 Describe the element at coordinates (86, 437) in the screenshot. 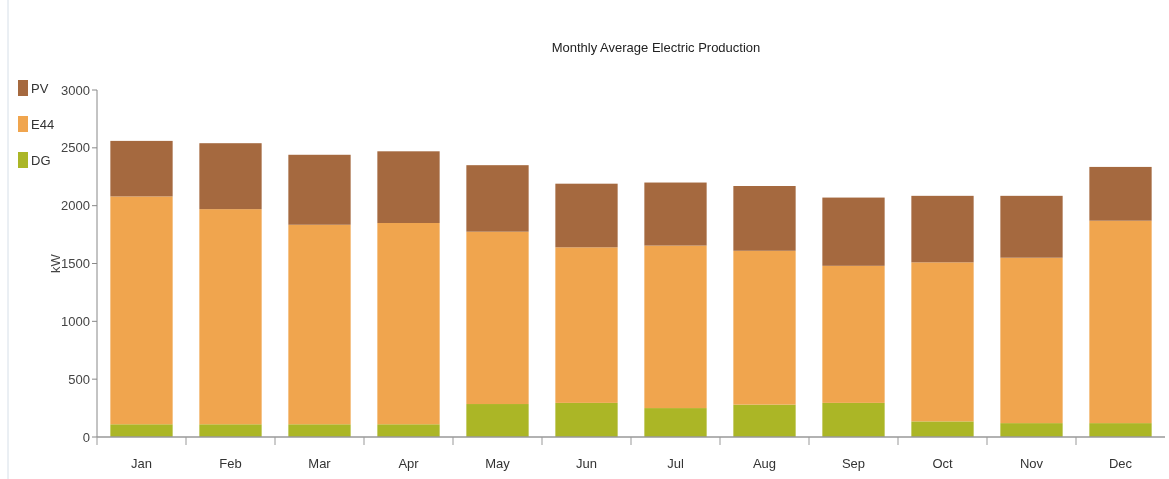

I see `y-tick-label: 0` at that location.